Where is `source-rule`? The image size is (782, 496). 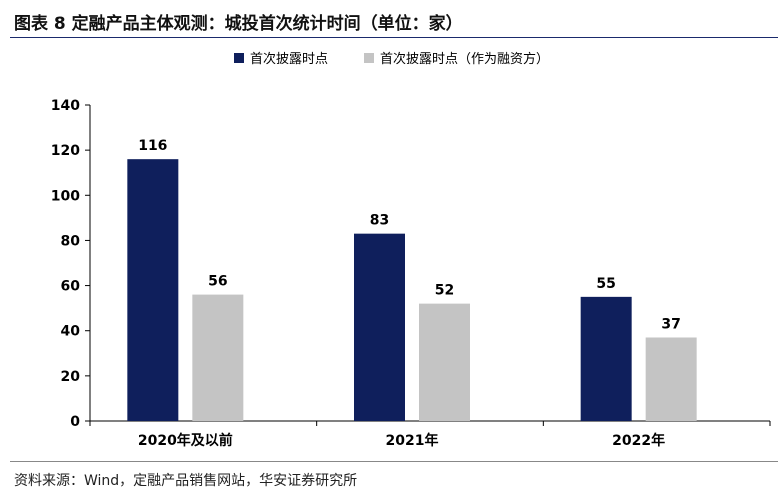
source-rule is located at coordinates (394, 461).